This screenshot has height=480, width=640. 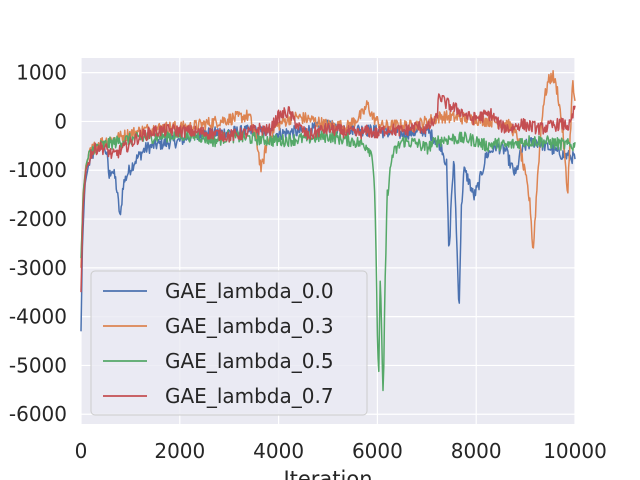 What do you see at coordinates (278, 451) in the screenshot?
I see `x-tick-label: 4000` at bounding box center [278, 451].